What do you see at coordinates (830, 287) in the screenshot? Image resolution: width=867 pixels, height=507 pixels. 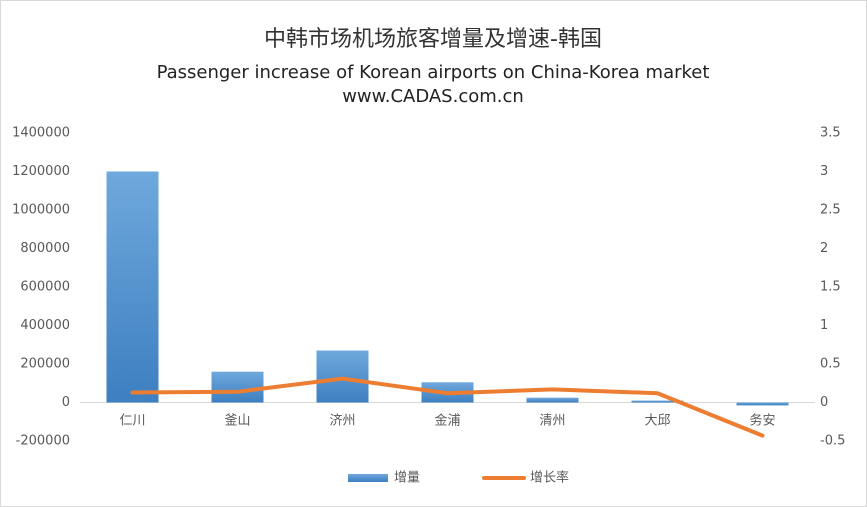 I see `y2-tick-label: 1.5` at bounding box center [830, 287].